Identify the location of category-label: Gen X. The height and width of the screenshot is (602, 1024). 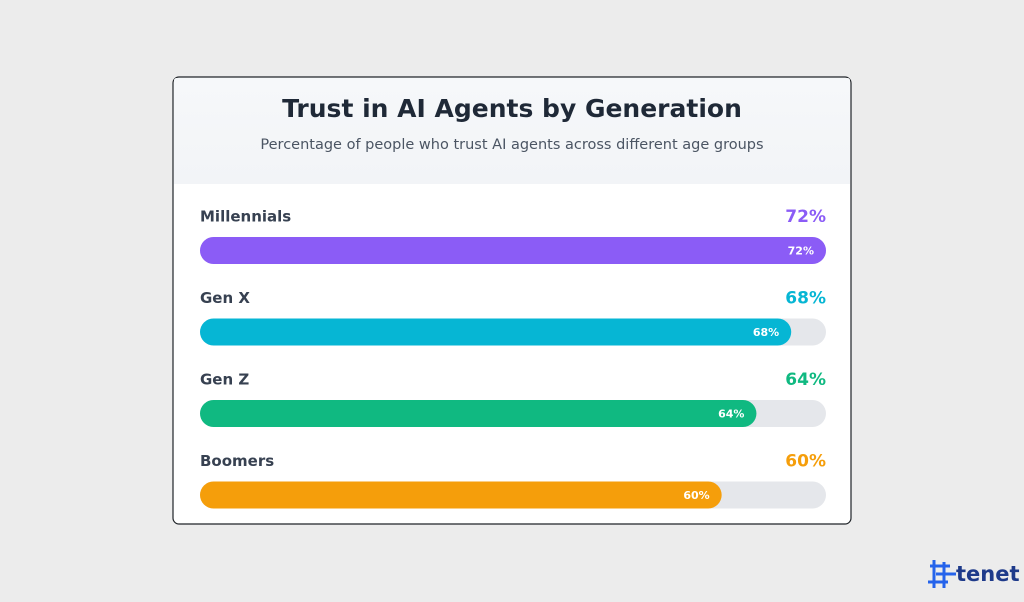
(225, 298).